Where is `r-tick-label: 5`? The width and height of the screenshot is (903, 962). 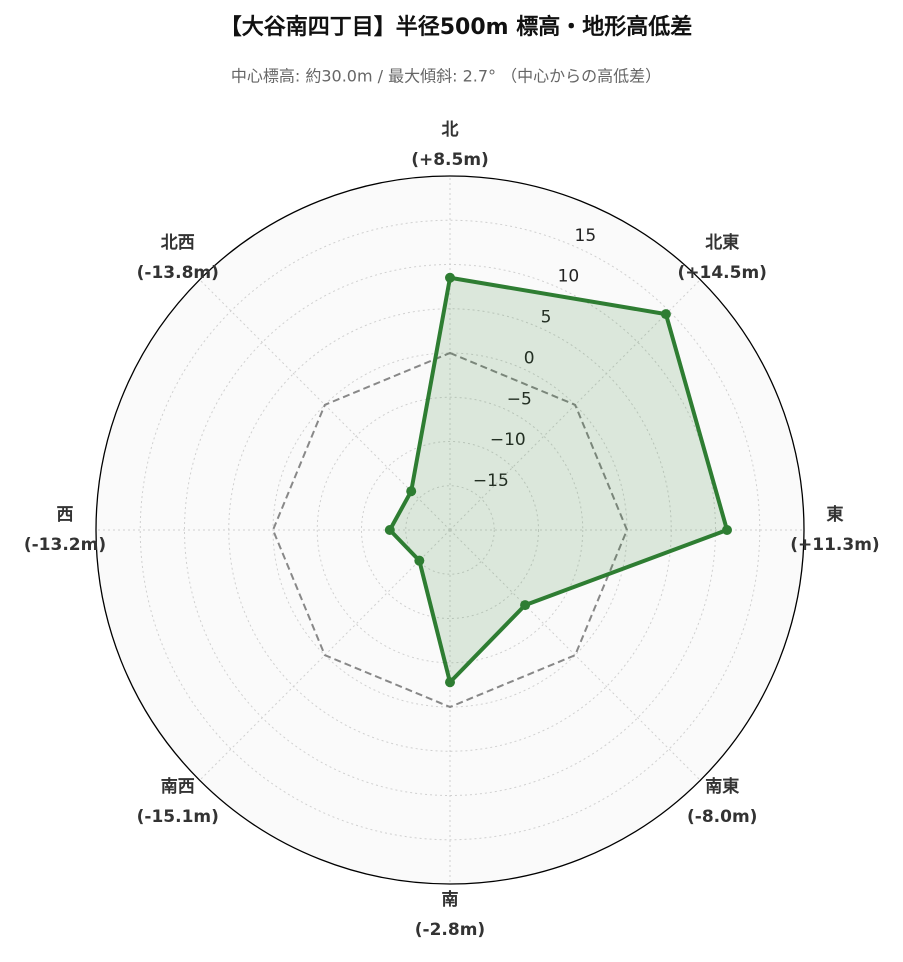
r-tick-label: 5 is located at coordinates (546, 318).